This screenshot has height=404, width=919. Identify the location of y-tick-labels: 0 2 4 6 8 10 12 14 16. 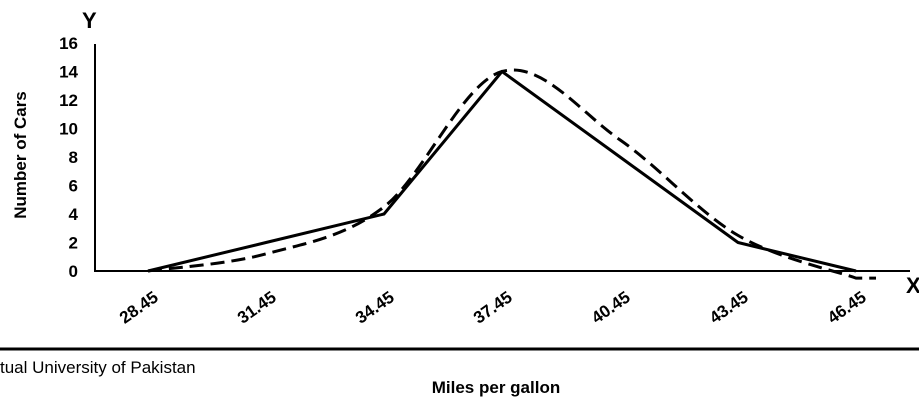
(68, 157).